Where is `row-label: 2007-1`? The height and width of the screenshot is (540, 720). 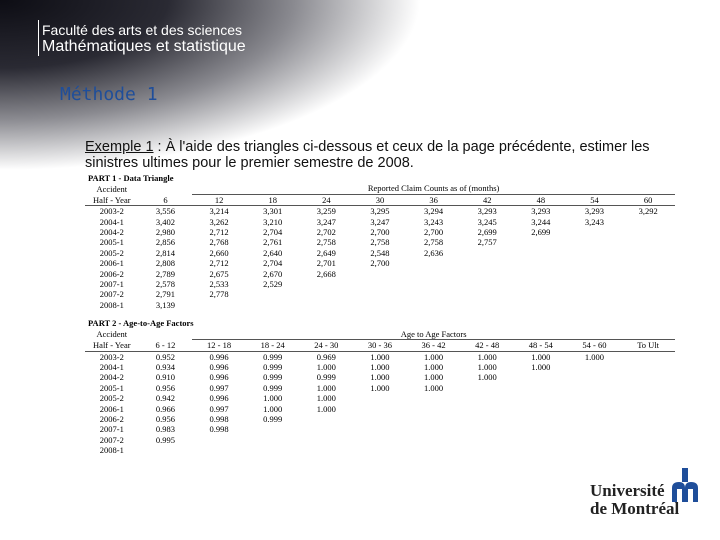
row-label: 2007-1 is located at coordinates (111, 284).